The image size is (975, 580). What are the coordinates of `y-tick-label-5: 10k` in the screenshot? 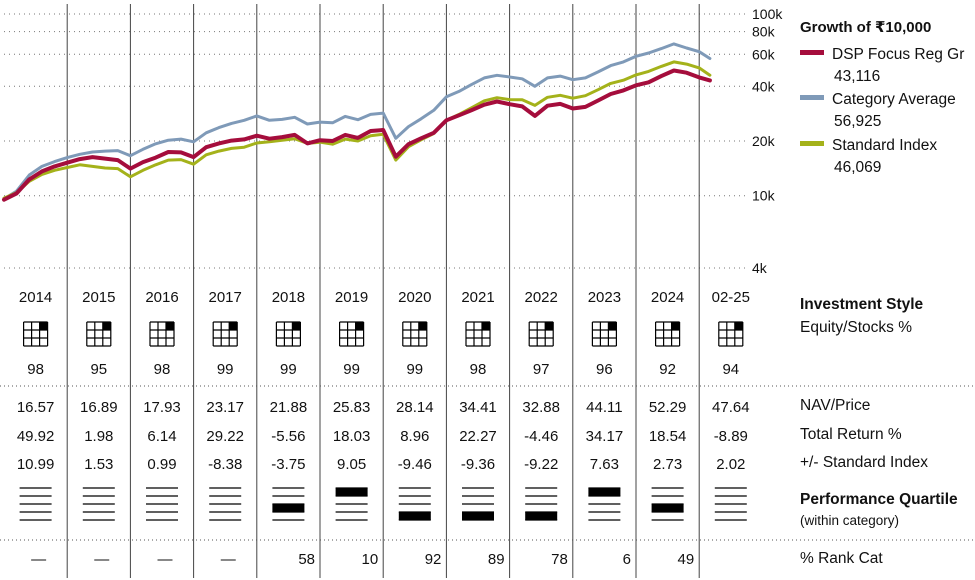 It's located at (764, 196).